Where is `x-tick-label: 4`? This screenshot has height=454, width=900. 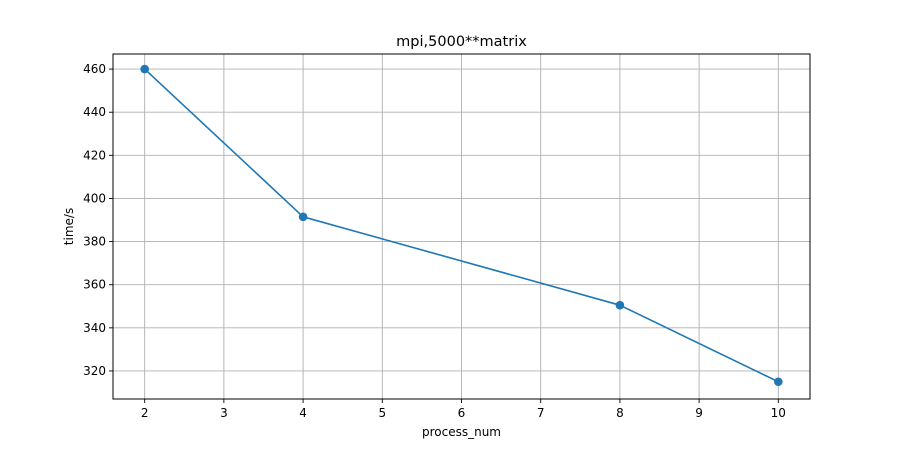 x-tick-label: 4 is located at coordinates (303, 413).